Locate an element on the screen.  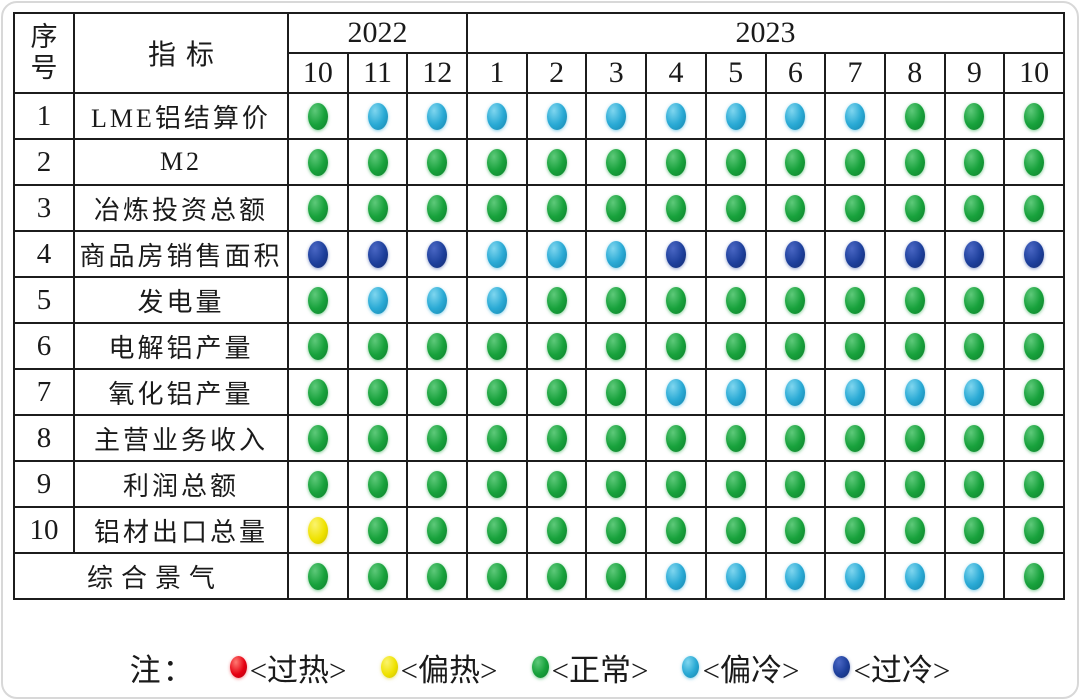
table-header: 序号指标 2022 2023 10 11 12 1 2 3 4 5 6 7 8 9 10 is located at coordinates (539, 53).